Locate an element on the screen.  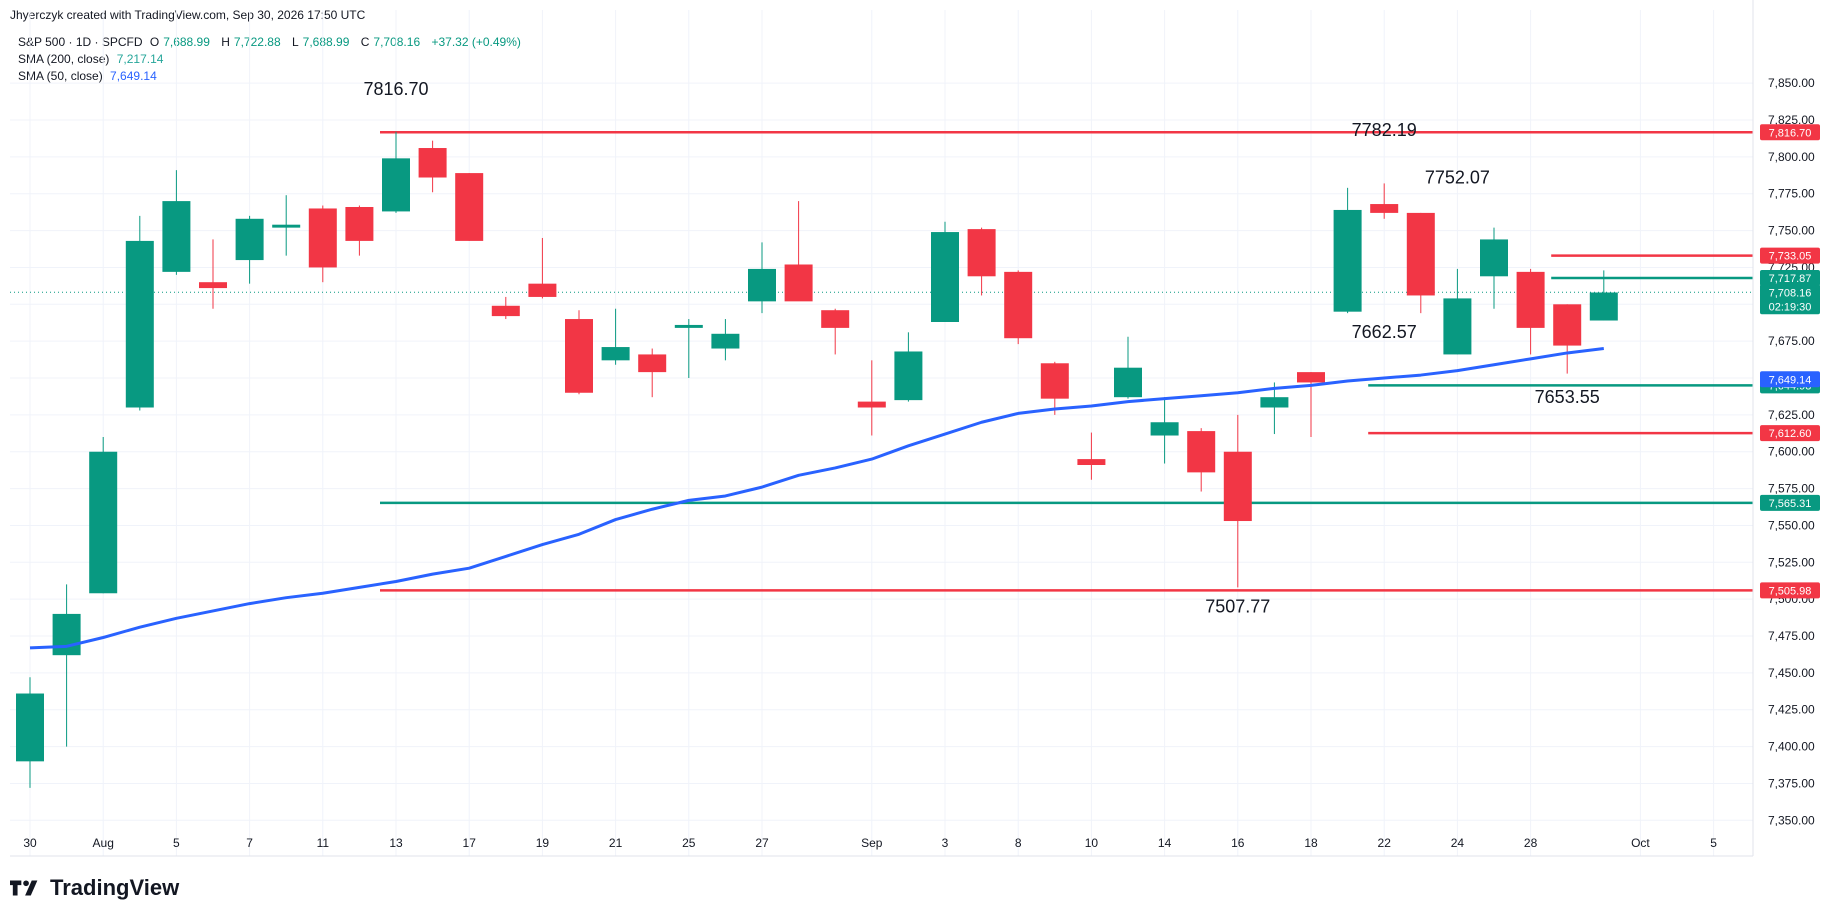
price-annotation: 7816.70 is located at coordinates (395, 89).